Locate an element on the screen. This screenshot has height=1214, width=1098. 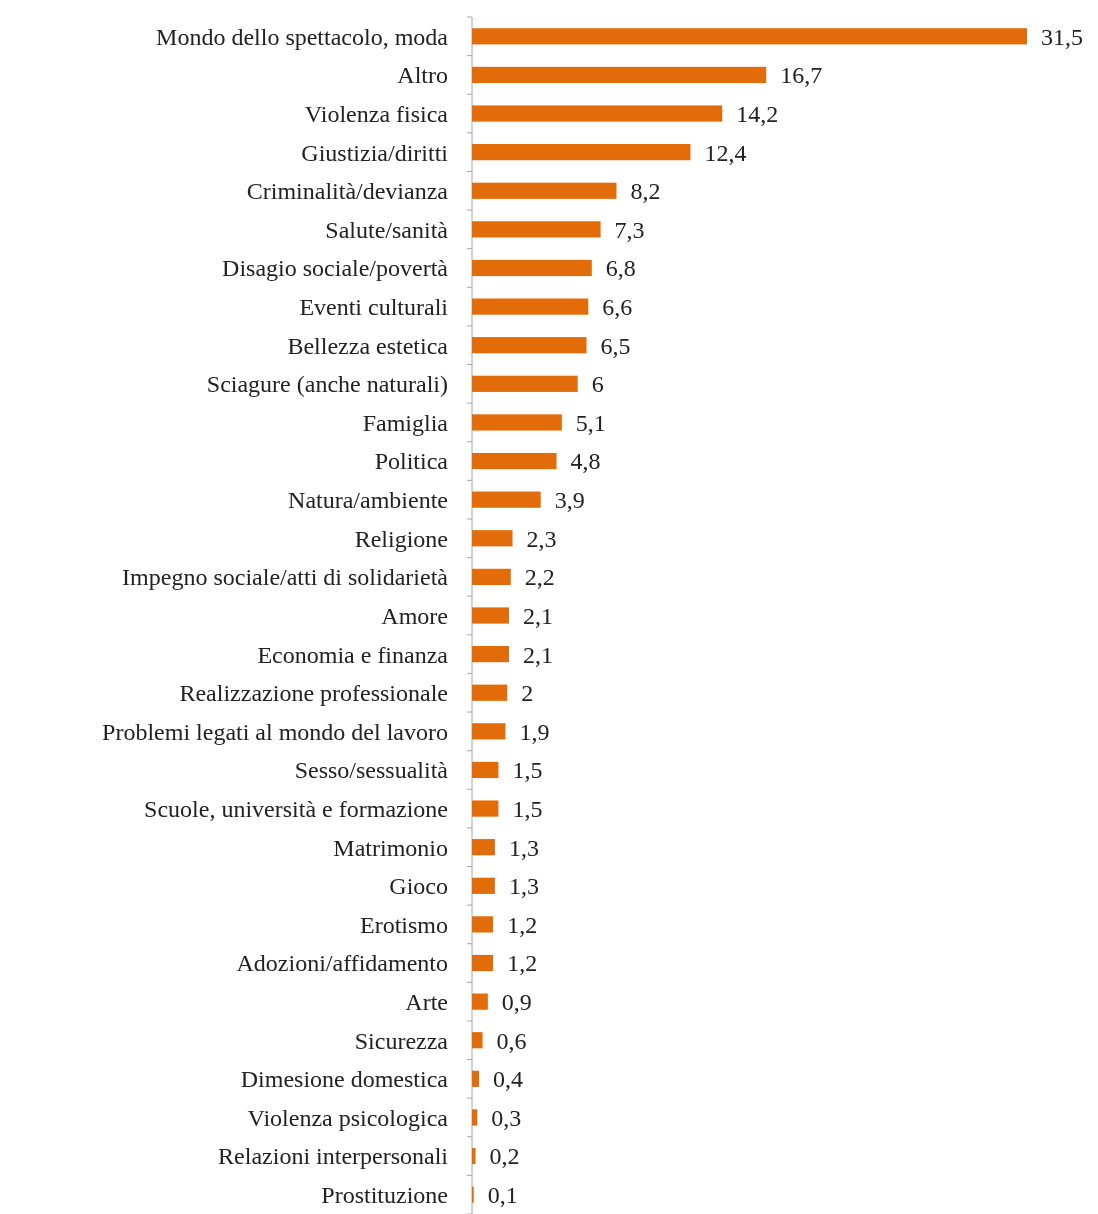
y-tick-label: Eventi culturali is located at coordinates (374, 307).